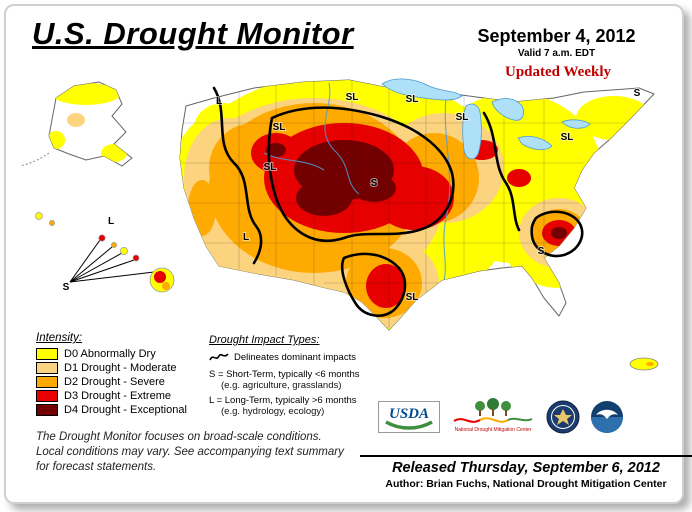 The height and width of the screenshot is (512, 692). I want to click on long-term-definition: L = Long-Term, typically >6 months, so click(283, 400).